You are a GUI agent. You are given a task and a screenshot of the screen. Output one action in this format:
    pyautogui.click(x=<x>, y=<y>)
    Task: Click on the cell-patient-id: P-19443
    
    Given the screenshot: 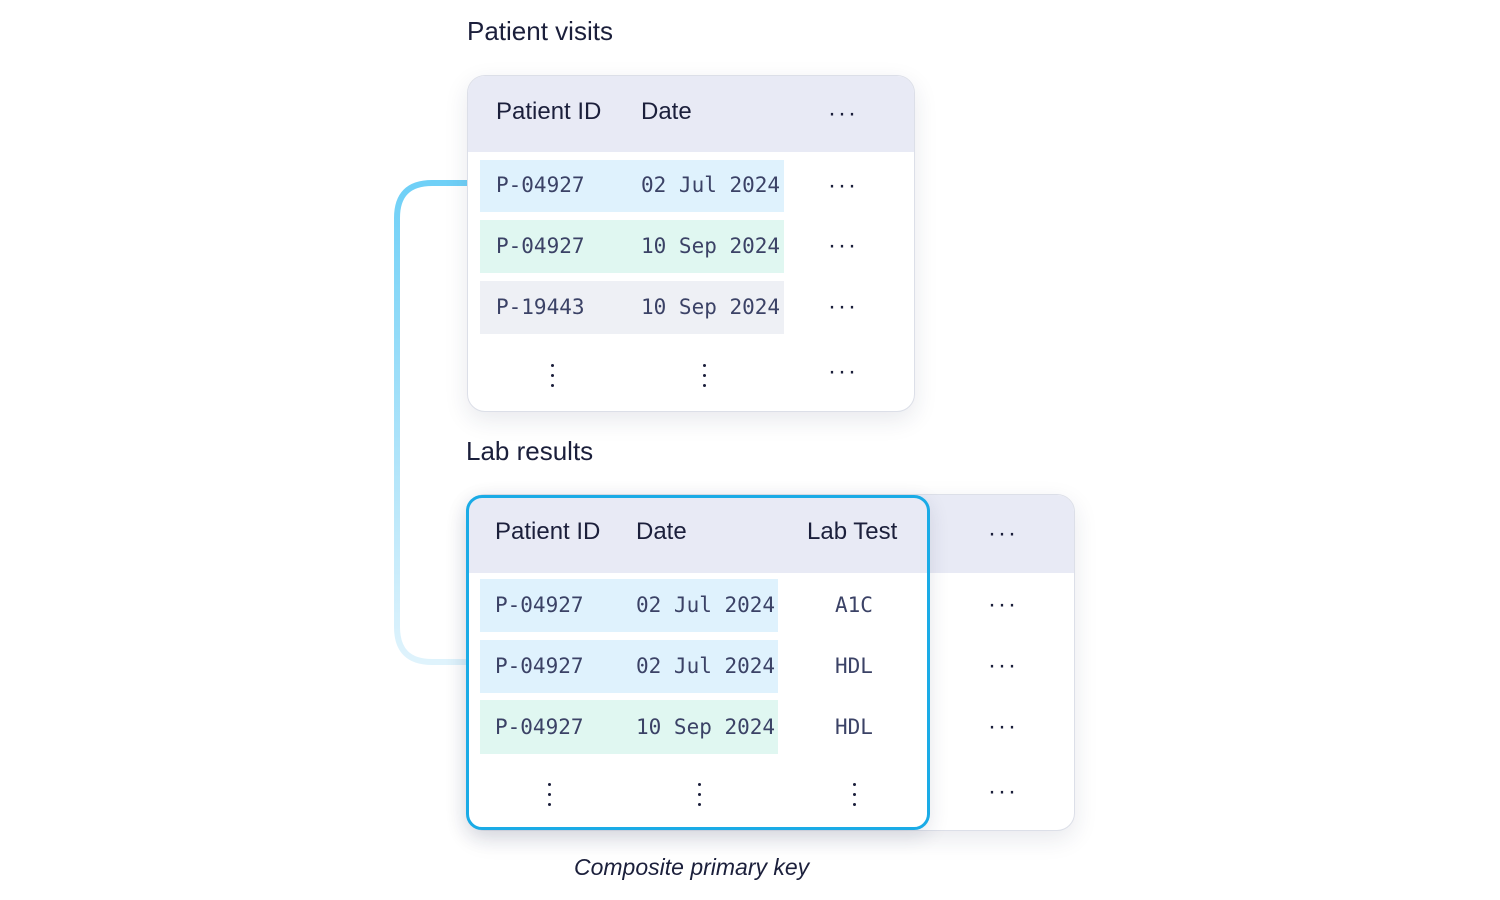 What is the action you would take?
    pyautogui.click(x=540, y=307)
    